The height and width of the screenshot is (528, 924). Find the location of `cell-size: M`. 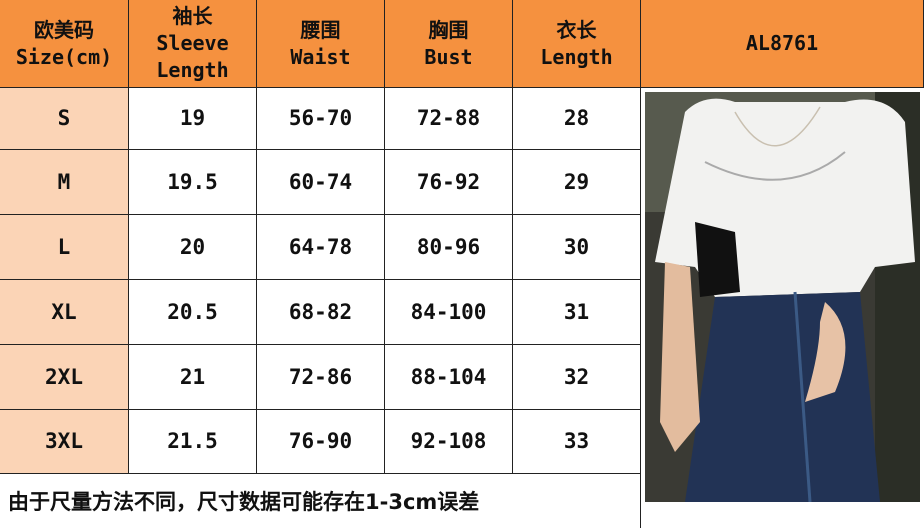

cell-size: M is located at coordinates (64, 182).